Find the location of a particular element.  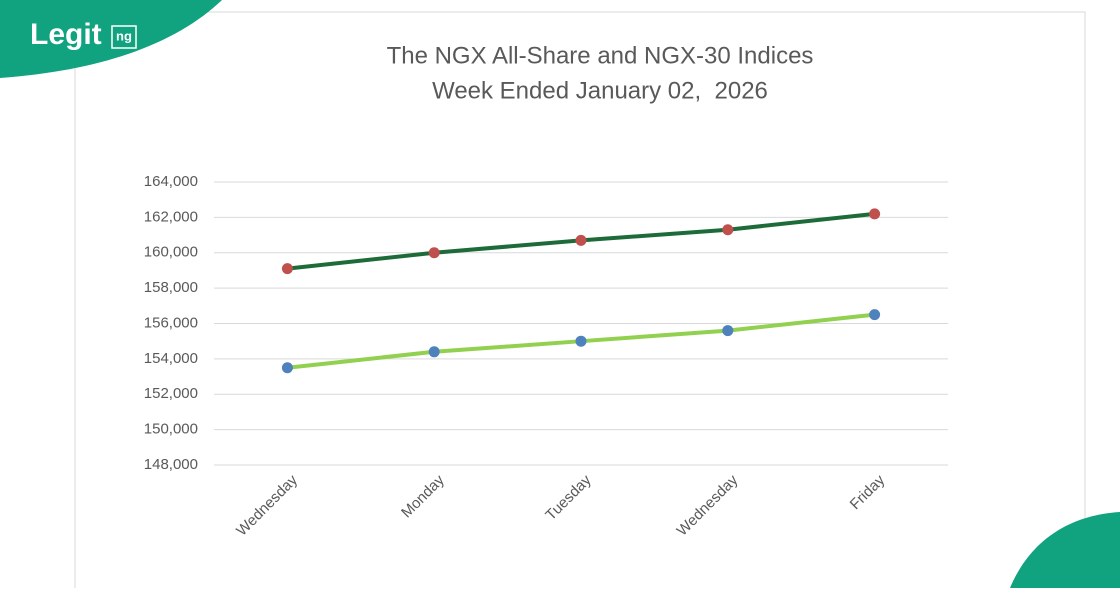

y-tick-label: 154,000 is located at coordinates (171, 358).